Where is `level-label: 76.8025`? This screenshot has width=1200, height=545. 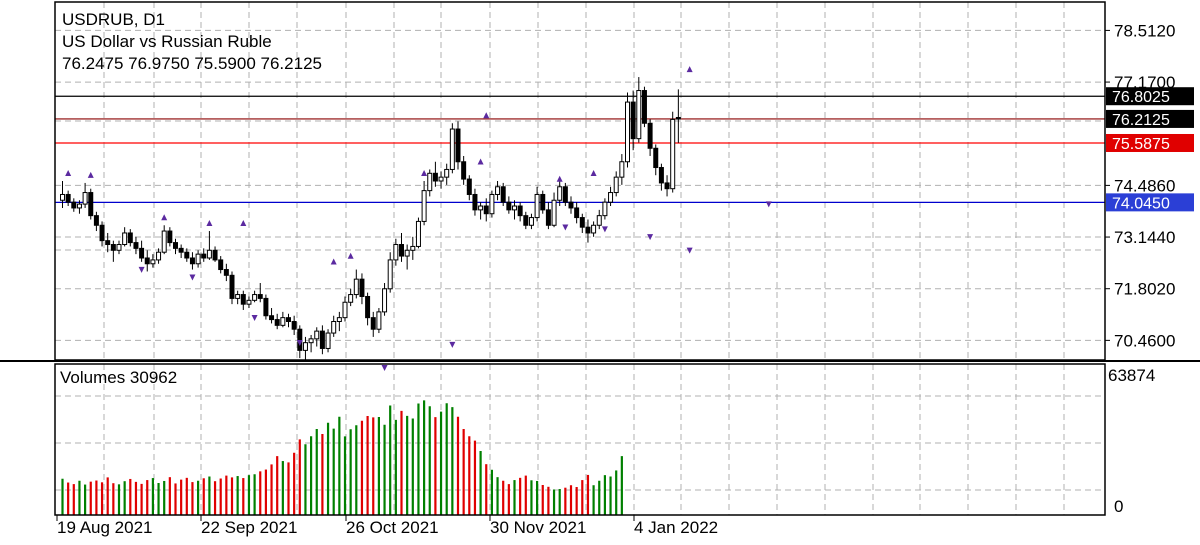
level-label: 76.8025 is located at coordinates (1141, 97).